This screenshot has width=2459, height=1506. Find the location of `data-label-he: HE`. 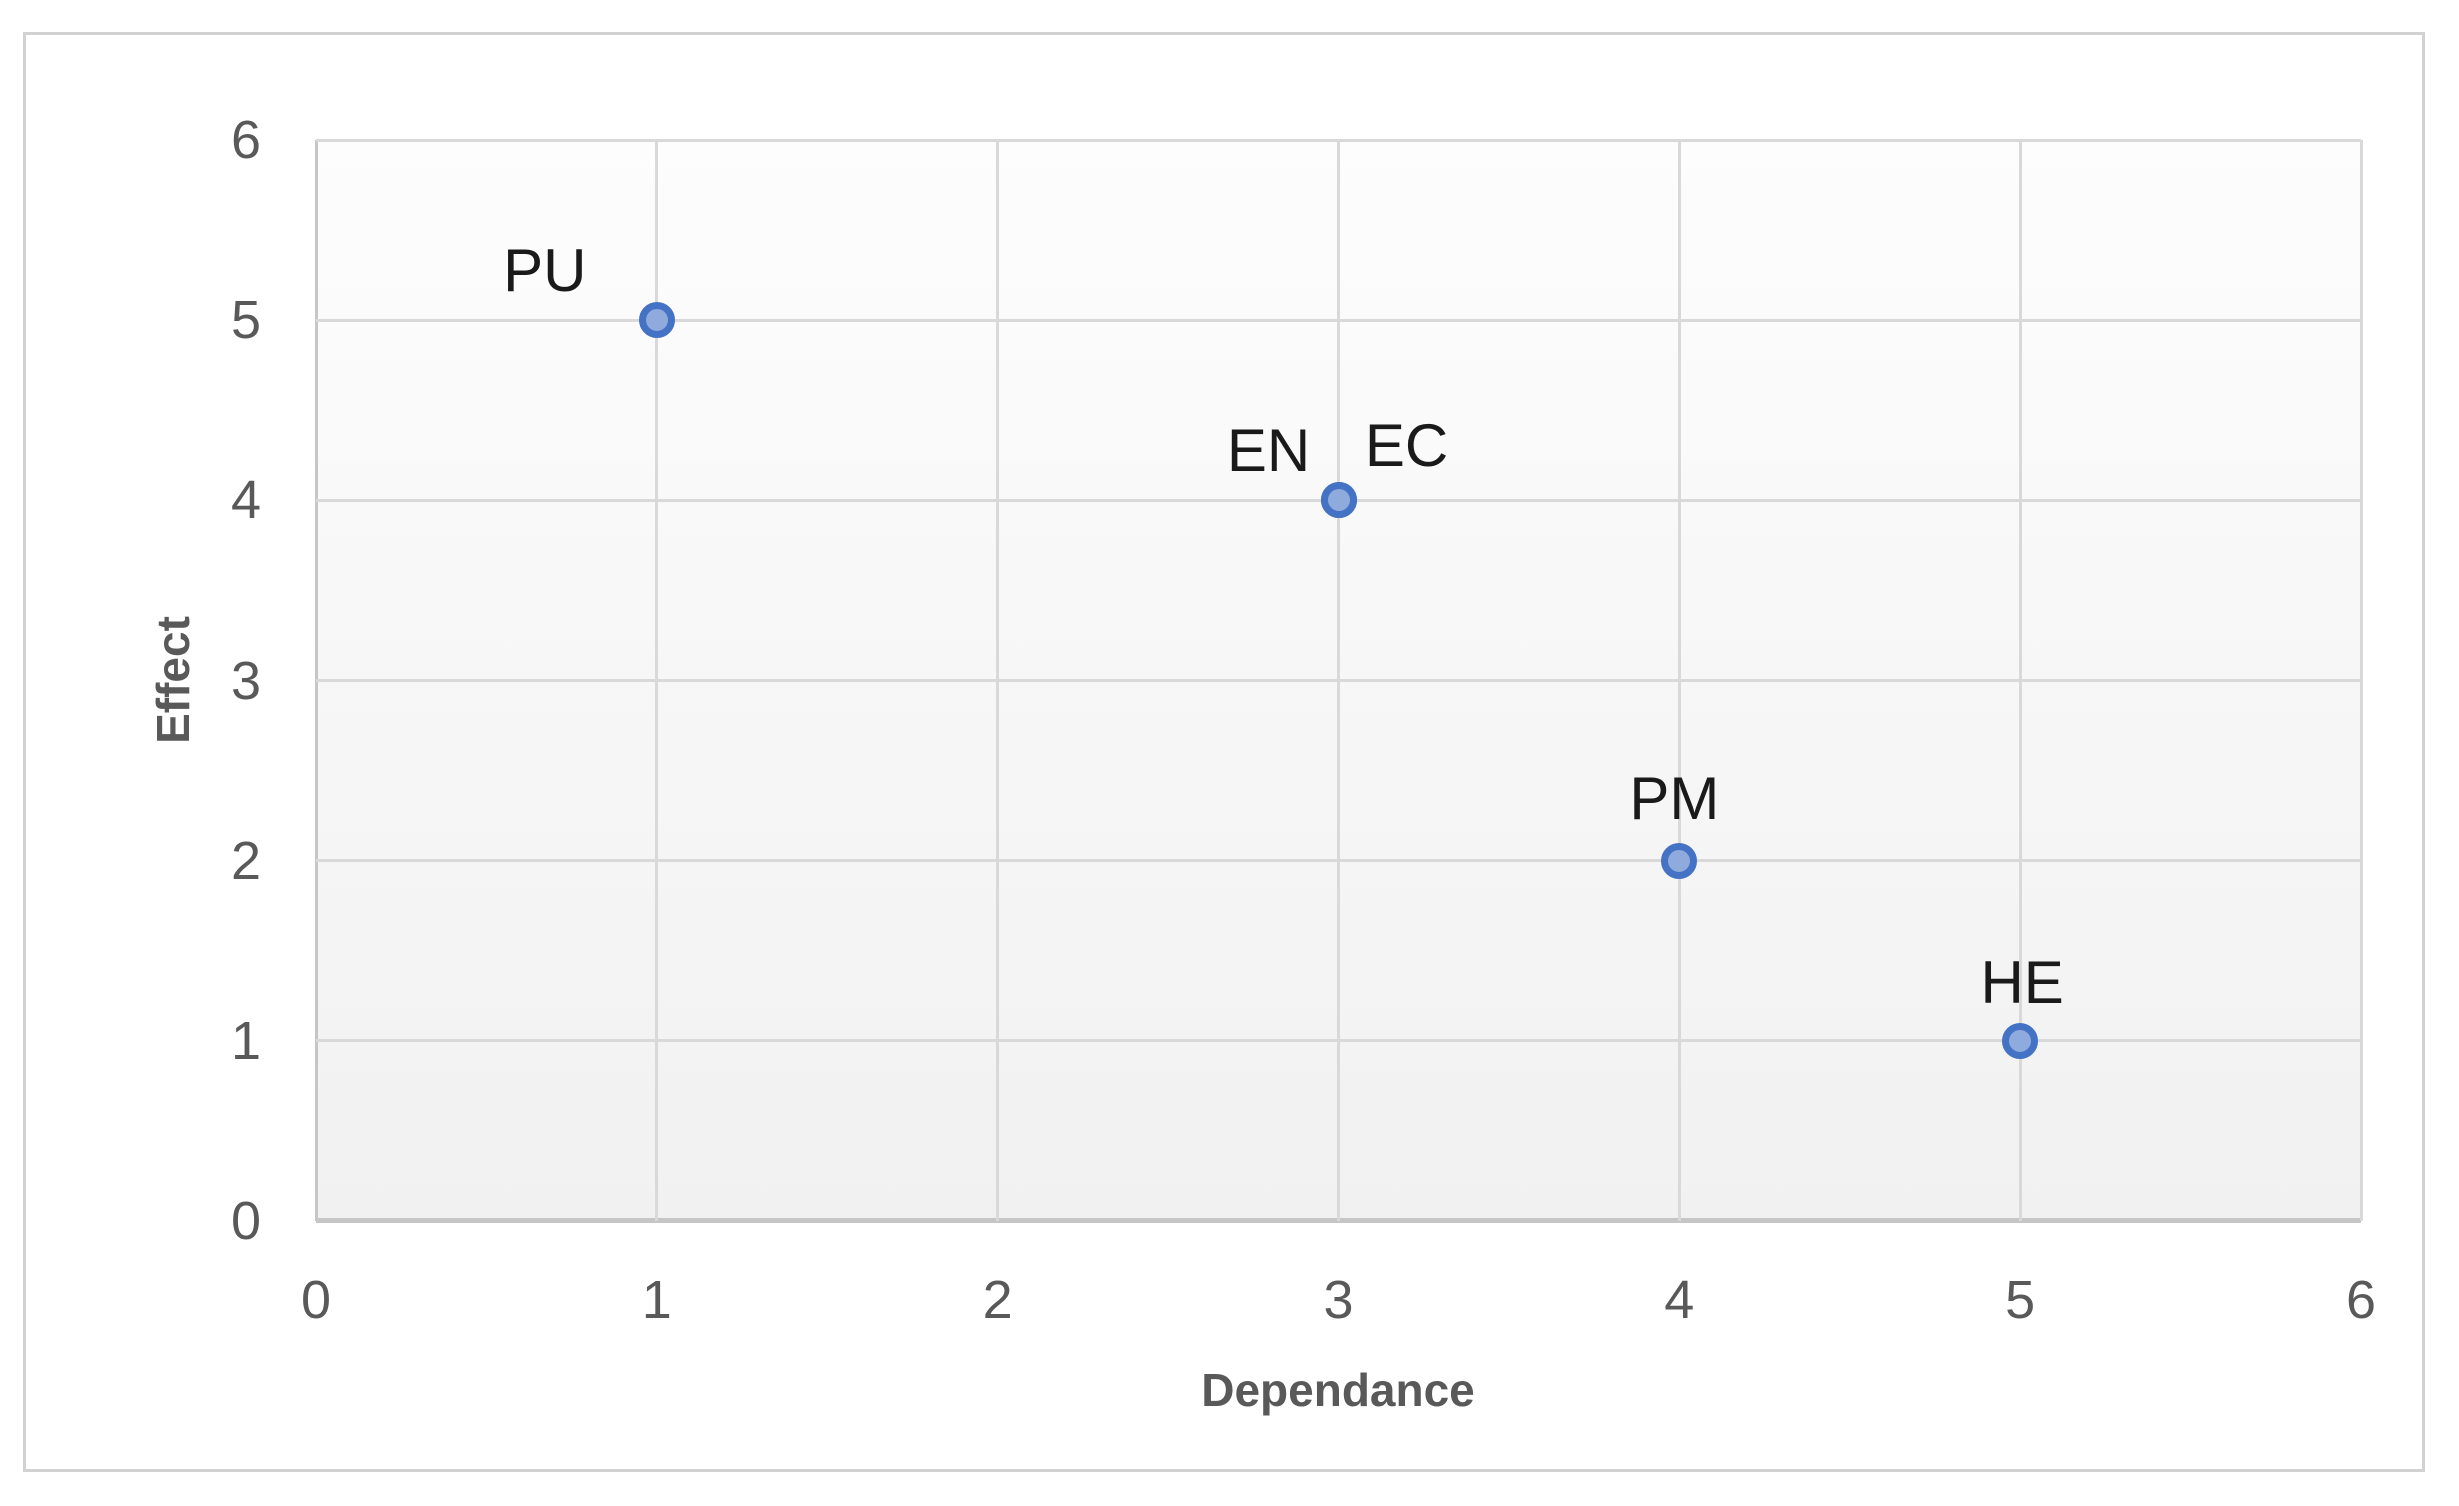

data-label-he: HE is located at coordinates (2022, 982).